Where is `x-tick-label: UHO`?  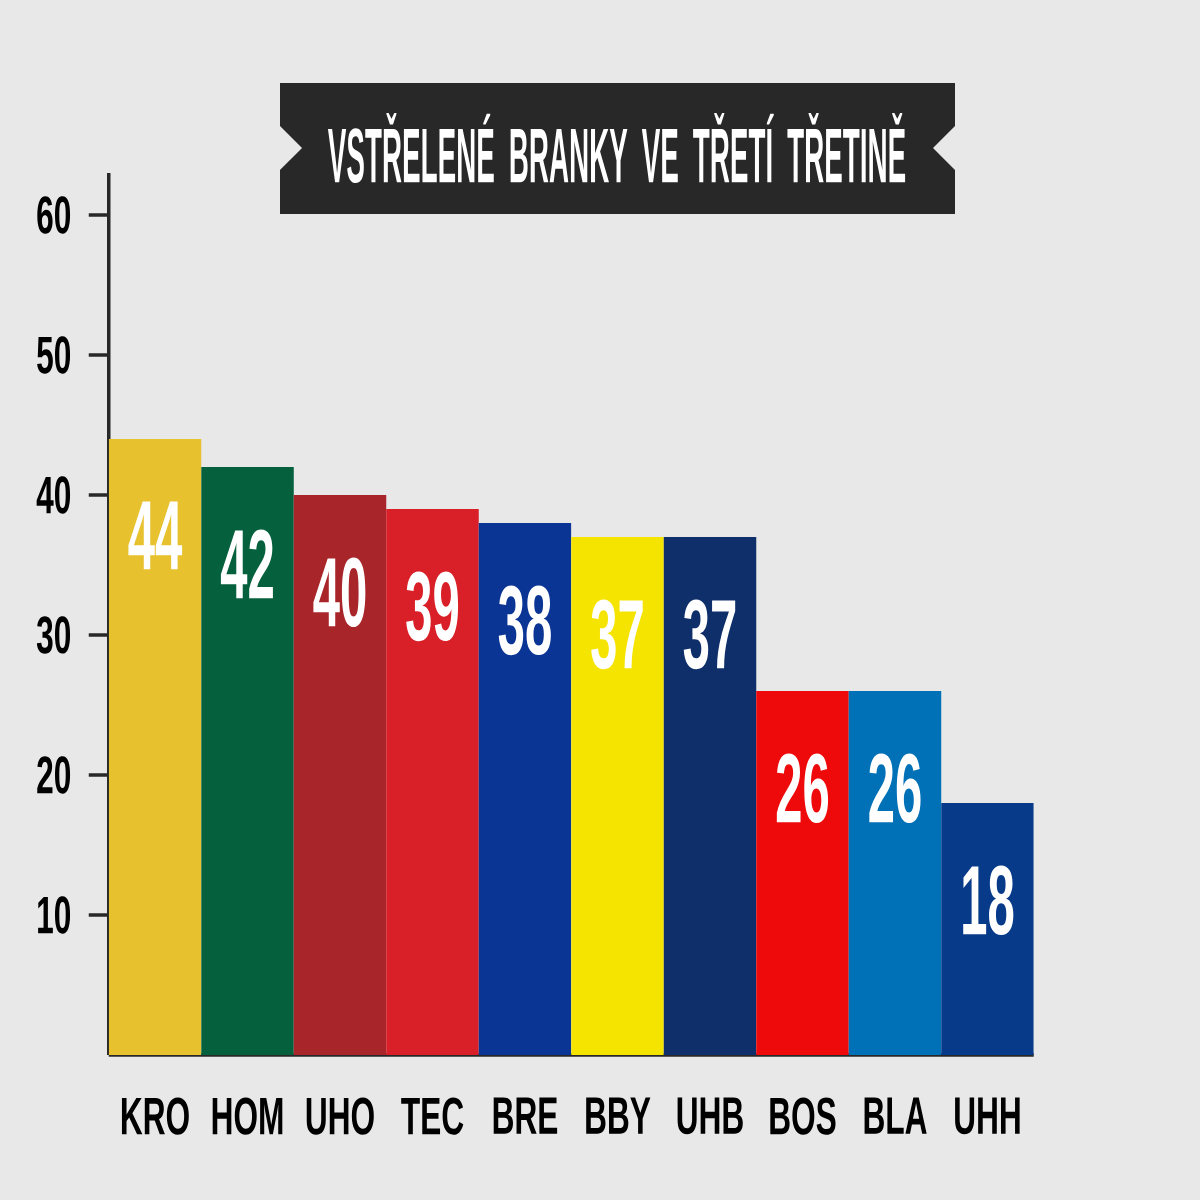
x-tick-label: UHO is located at coordinates (340, 1116).